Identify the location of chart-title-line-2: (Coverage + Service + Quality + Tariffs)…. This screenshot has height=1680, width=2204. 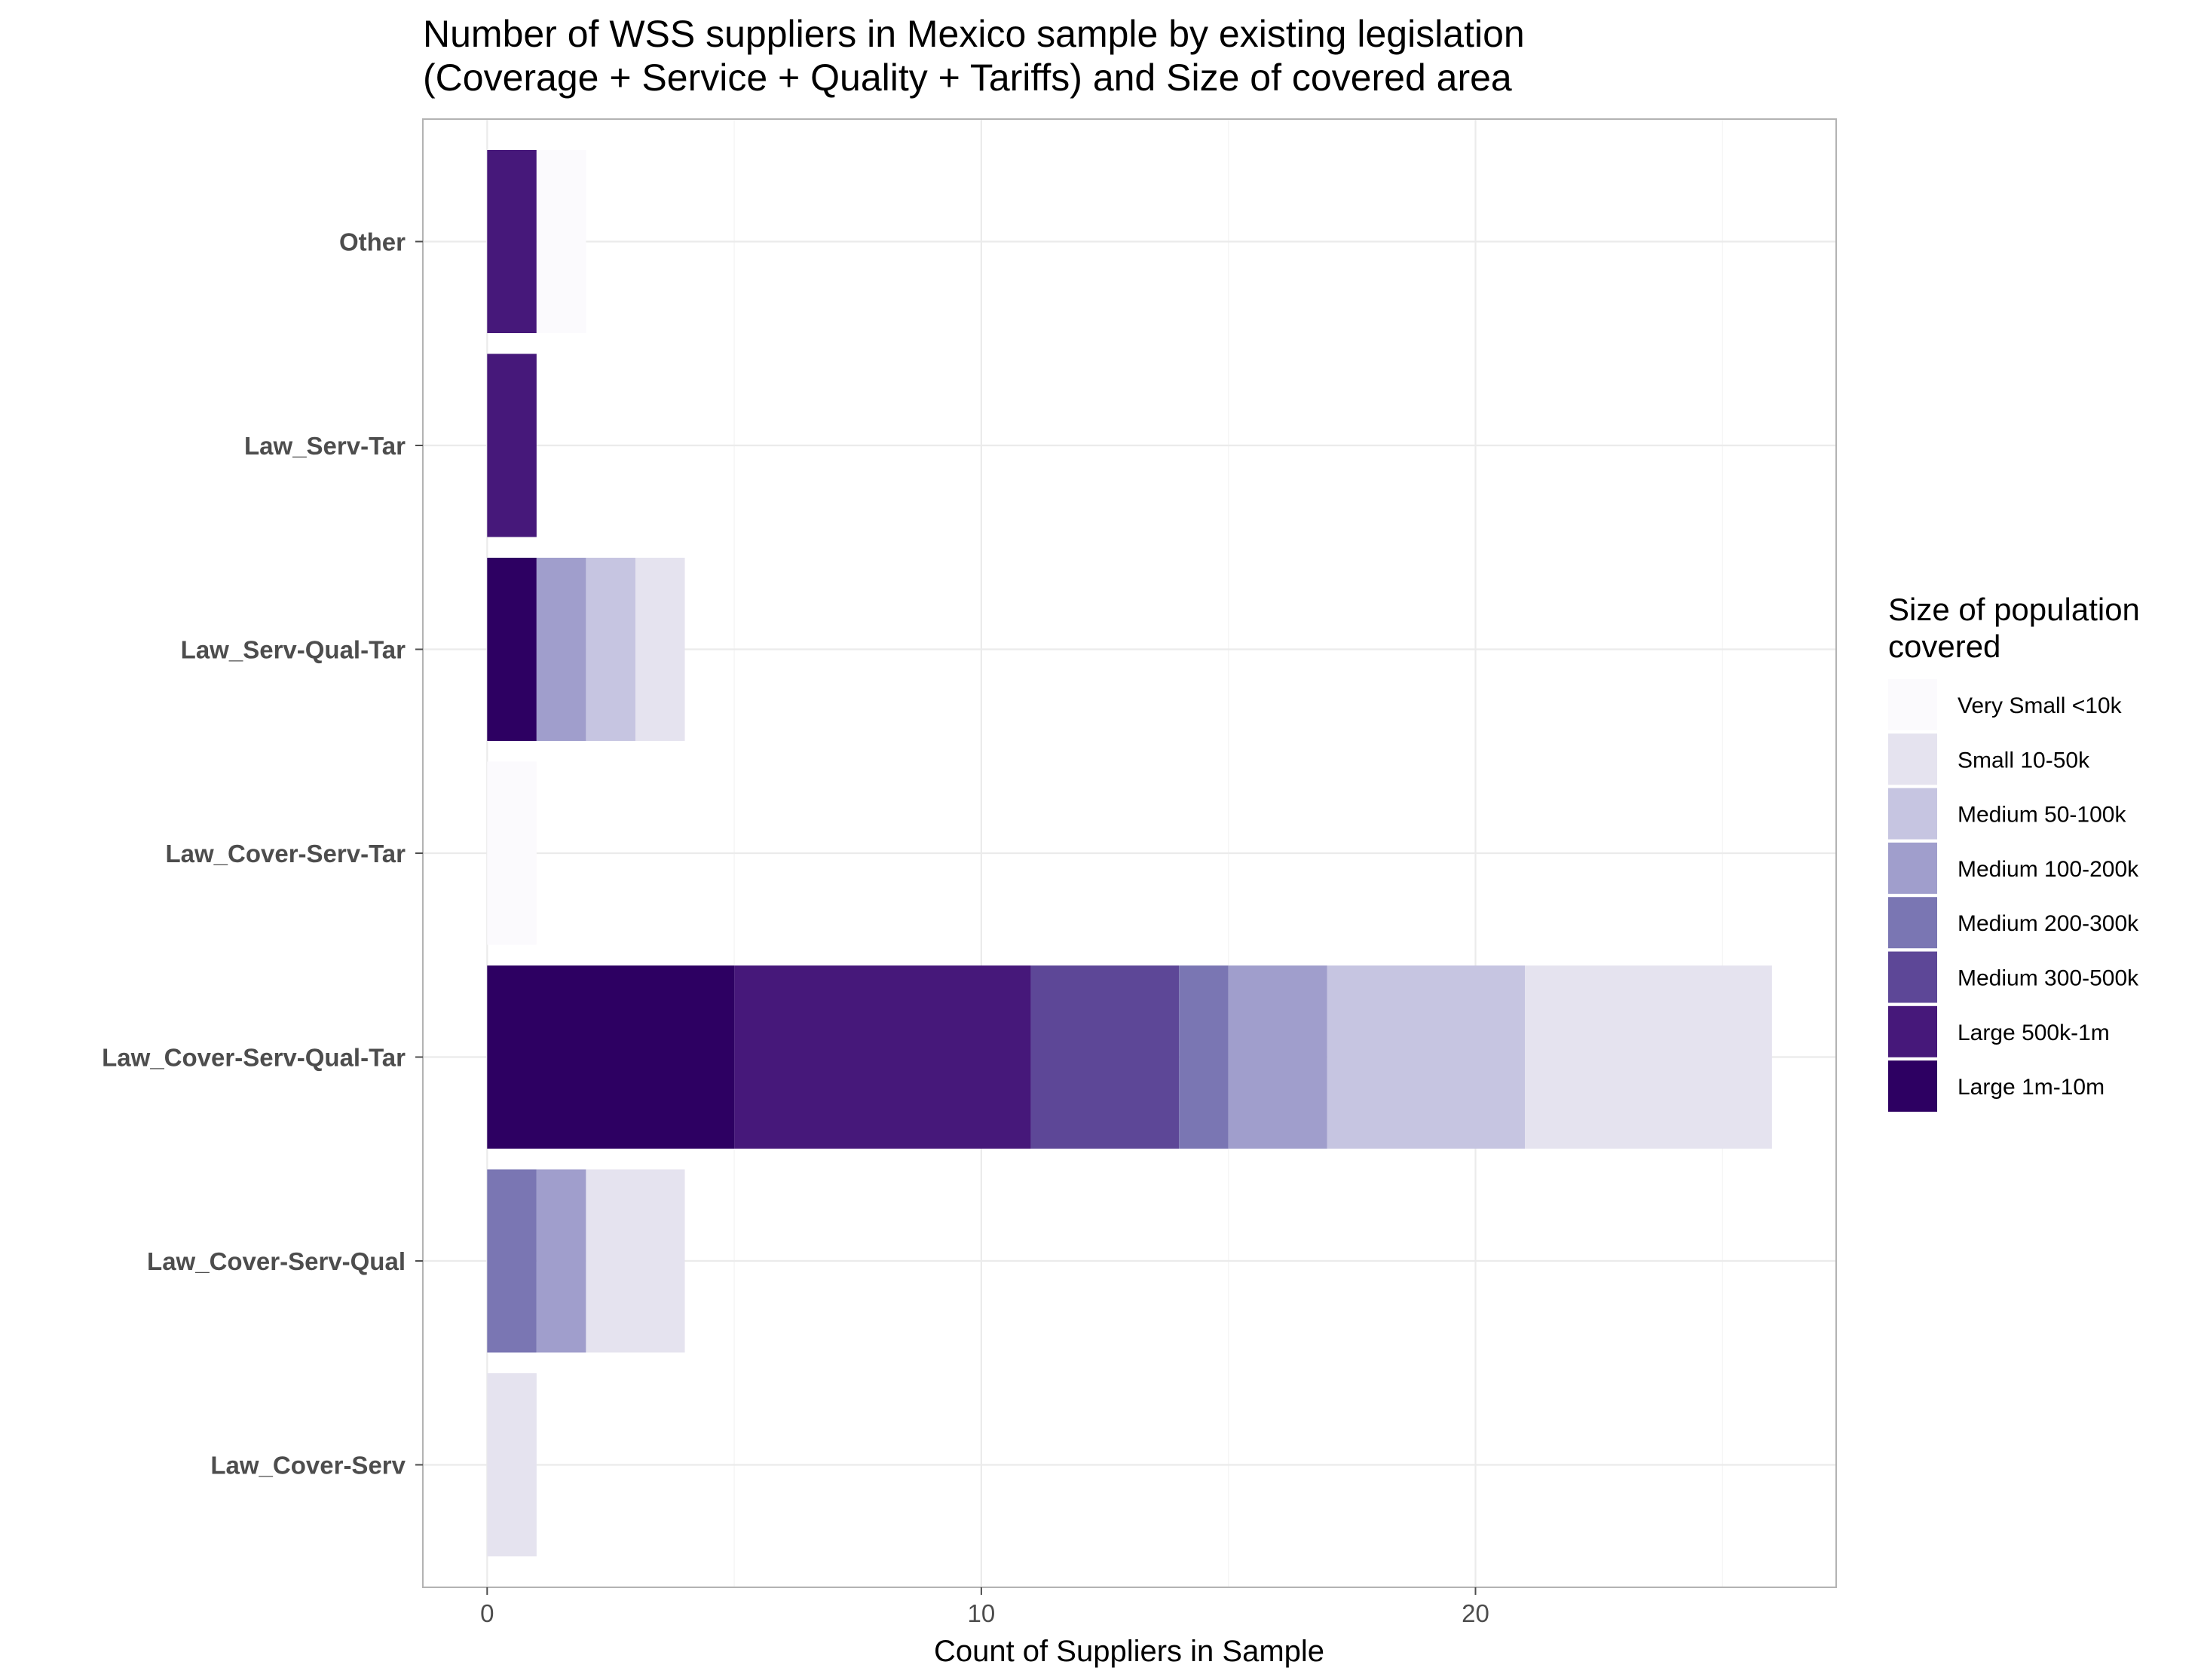
(967, 78).